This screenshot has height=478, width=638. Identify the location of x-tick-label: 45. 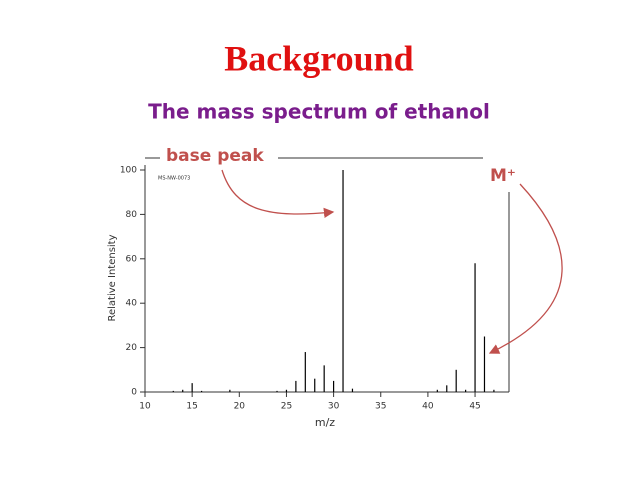
(474, 407).